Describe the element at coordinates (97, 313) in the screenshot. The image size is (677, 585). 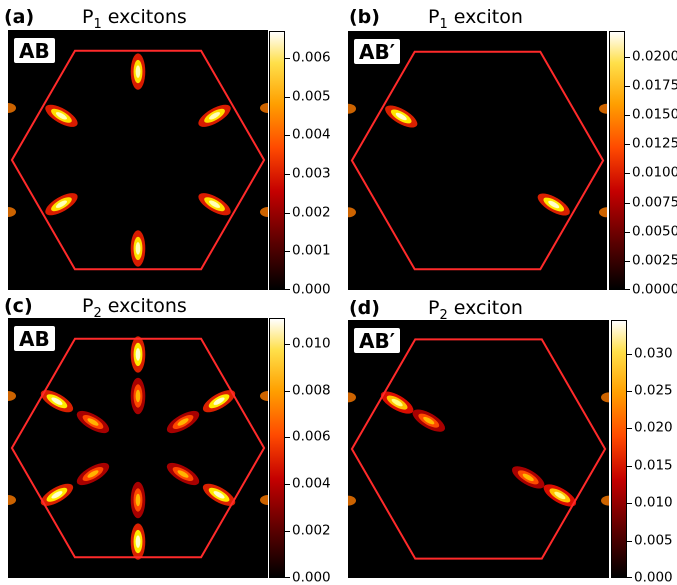
I see `title-subscript: 2` at that location.